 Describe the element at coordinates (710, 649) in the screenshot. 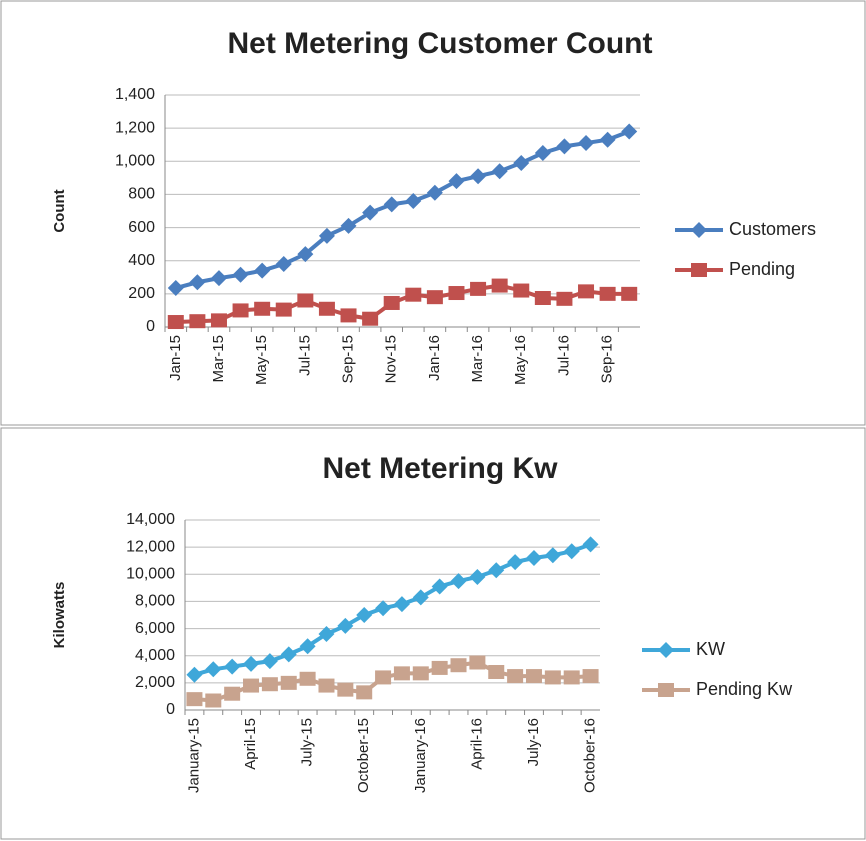

I see `legend-label: KW` at that location.